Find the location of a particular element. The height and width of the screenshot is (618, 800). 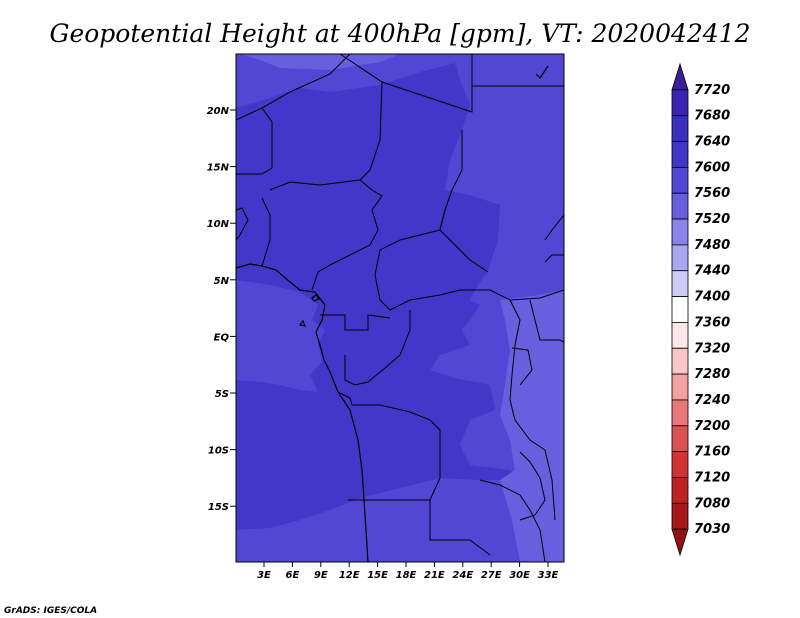

colorbar-label: 7400 is located at coordinates (712, 297).